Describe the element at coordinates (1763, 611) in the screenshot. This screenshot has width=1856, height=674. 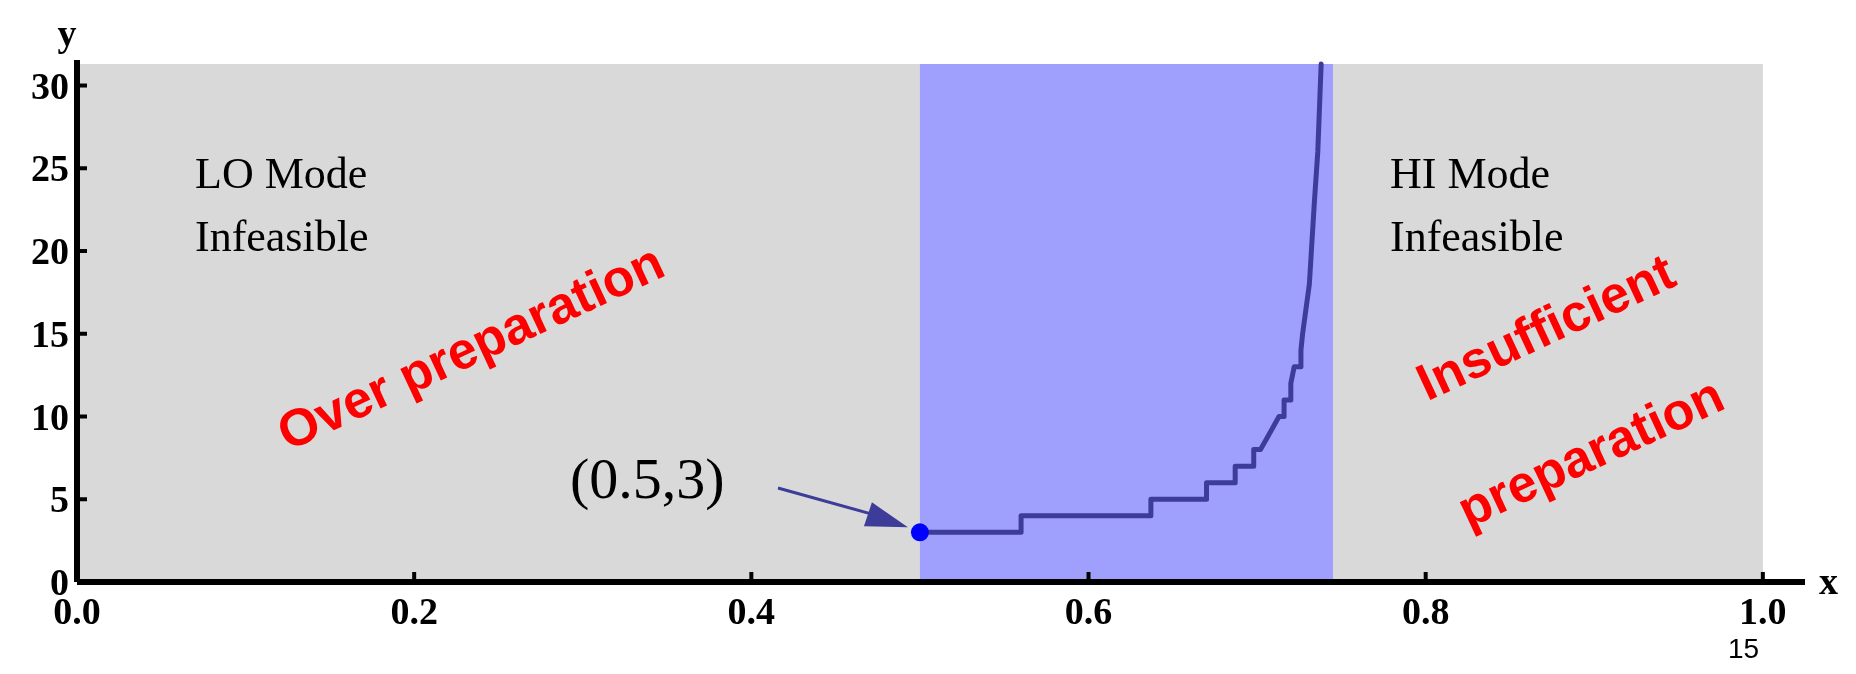
I see `x-tick-label: 1.0` at that location.